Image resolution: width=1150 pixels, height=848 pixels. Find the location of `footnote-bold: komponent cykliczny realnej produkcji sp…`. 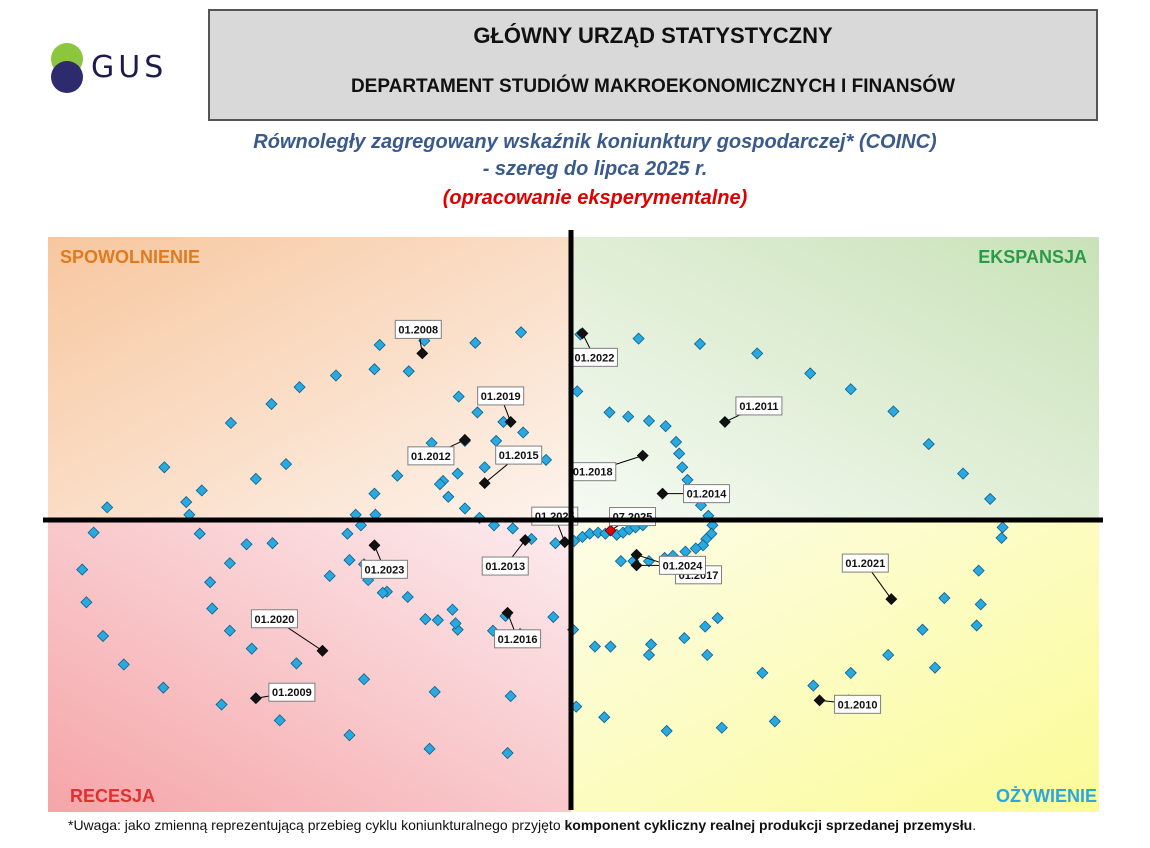

footnote-bold: komponent cykliczny realnej produkcji sp… is located at coordinates (768, 825).